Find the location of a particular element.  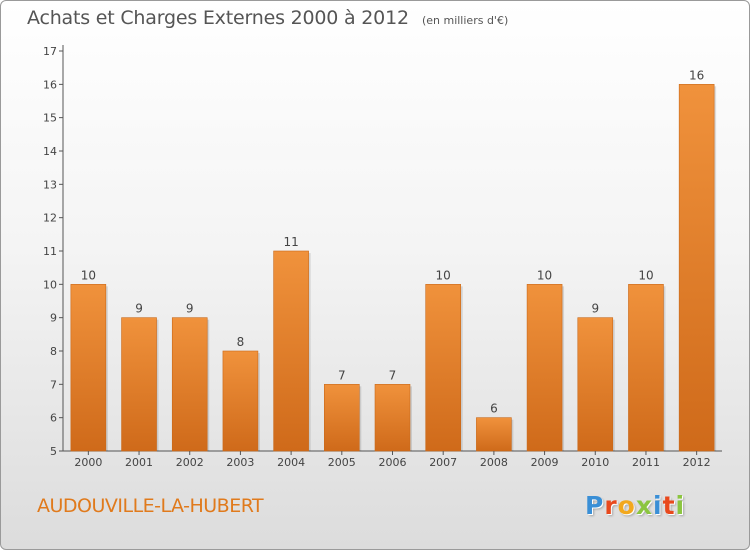

data-label-2002: 9 is located at coordinates (190, 309).